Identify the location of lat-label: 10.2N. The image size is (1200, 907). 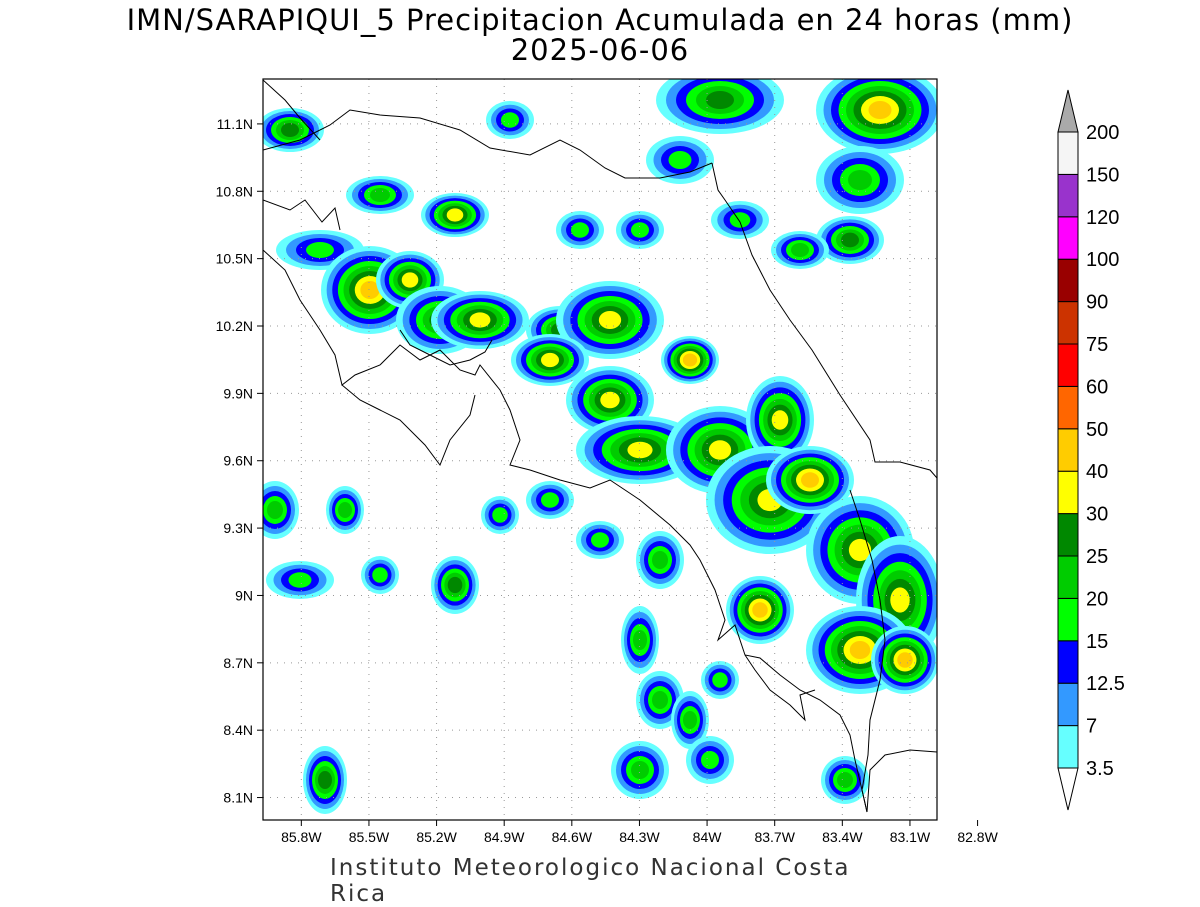
(234, 326).